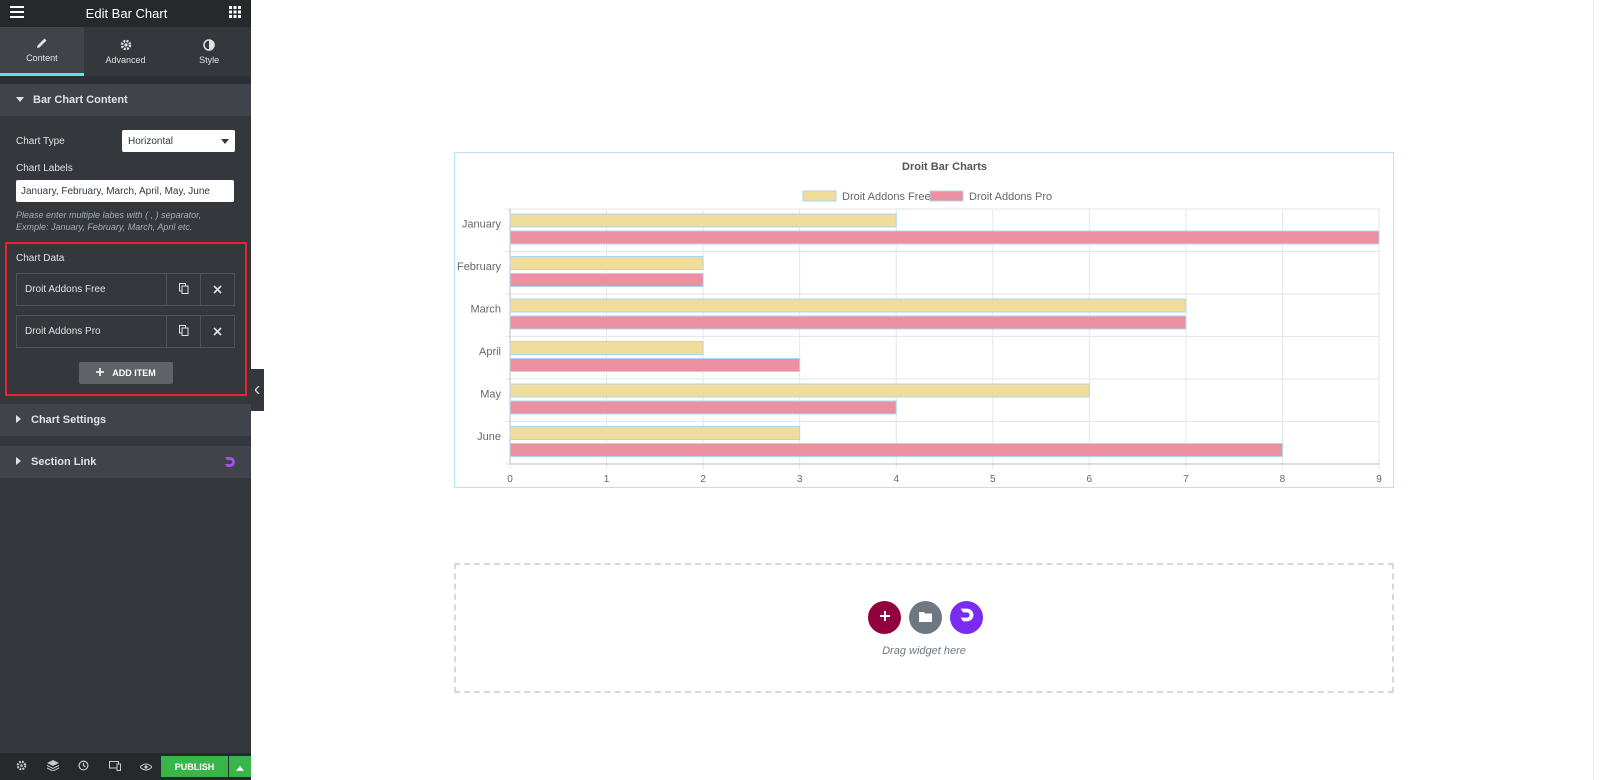  What do you see at coordinates (1596, 390) in the screenshot?
I see `page-scrollbar` at bounding box center [1596, 390].